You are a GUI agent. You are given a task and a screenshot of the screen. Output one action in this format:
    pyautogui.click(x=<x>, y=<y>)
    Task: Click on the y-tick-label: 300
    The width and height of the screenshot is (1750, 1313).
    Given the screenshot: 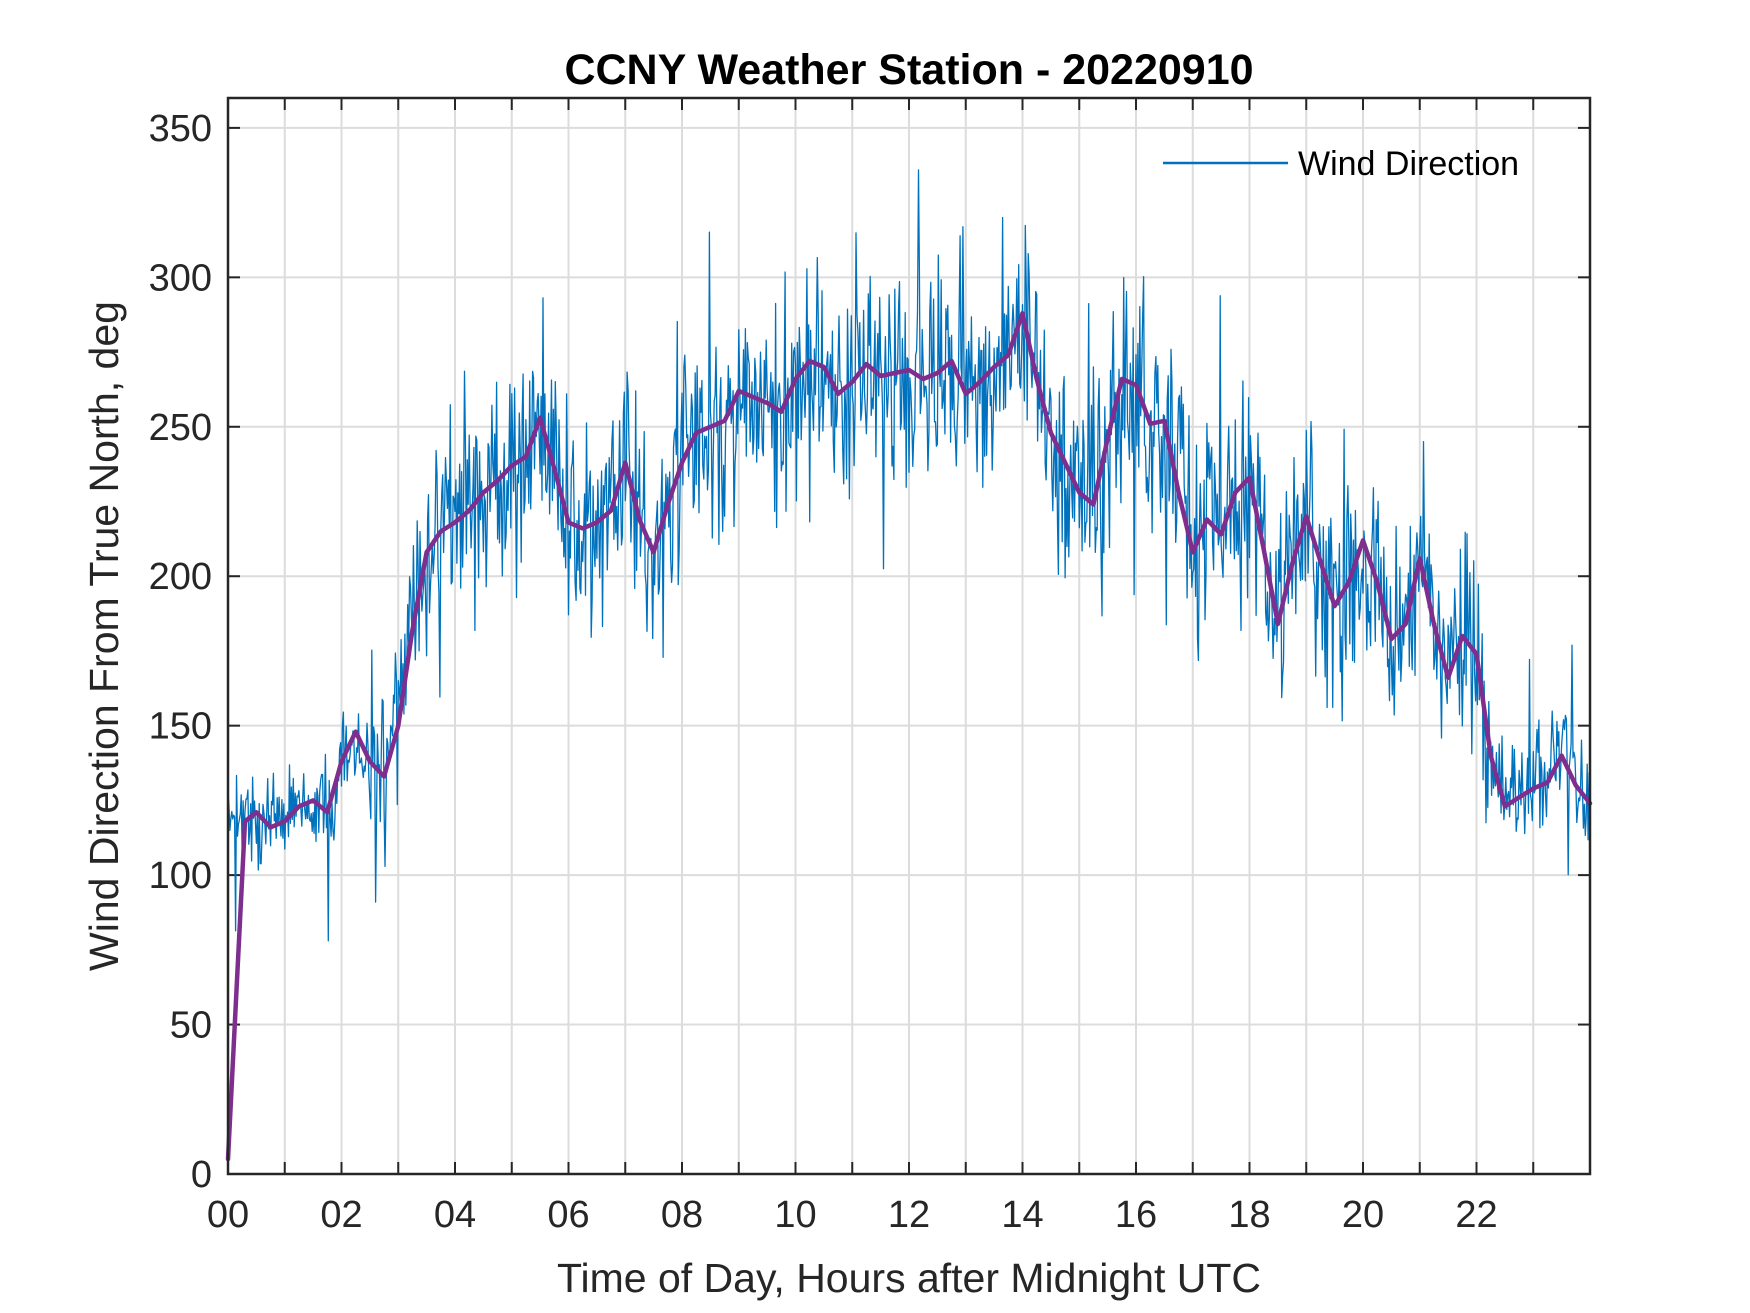 What is the action you would take?
    pyautogui.click(x=180, y=278)
    